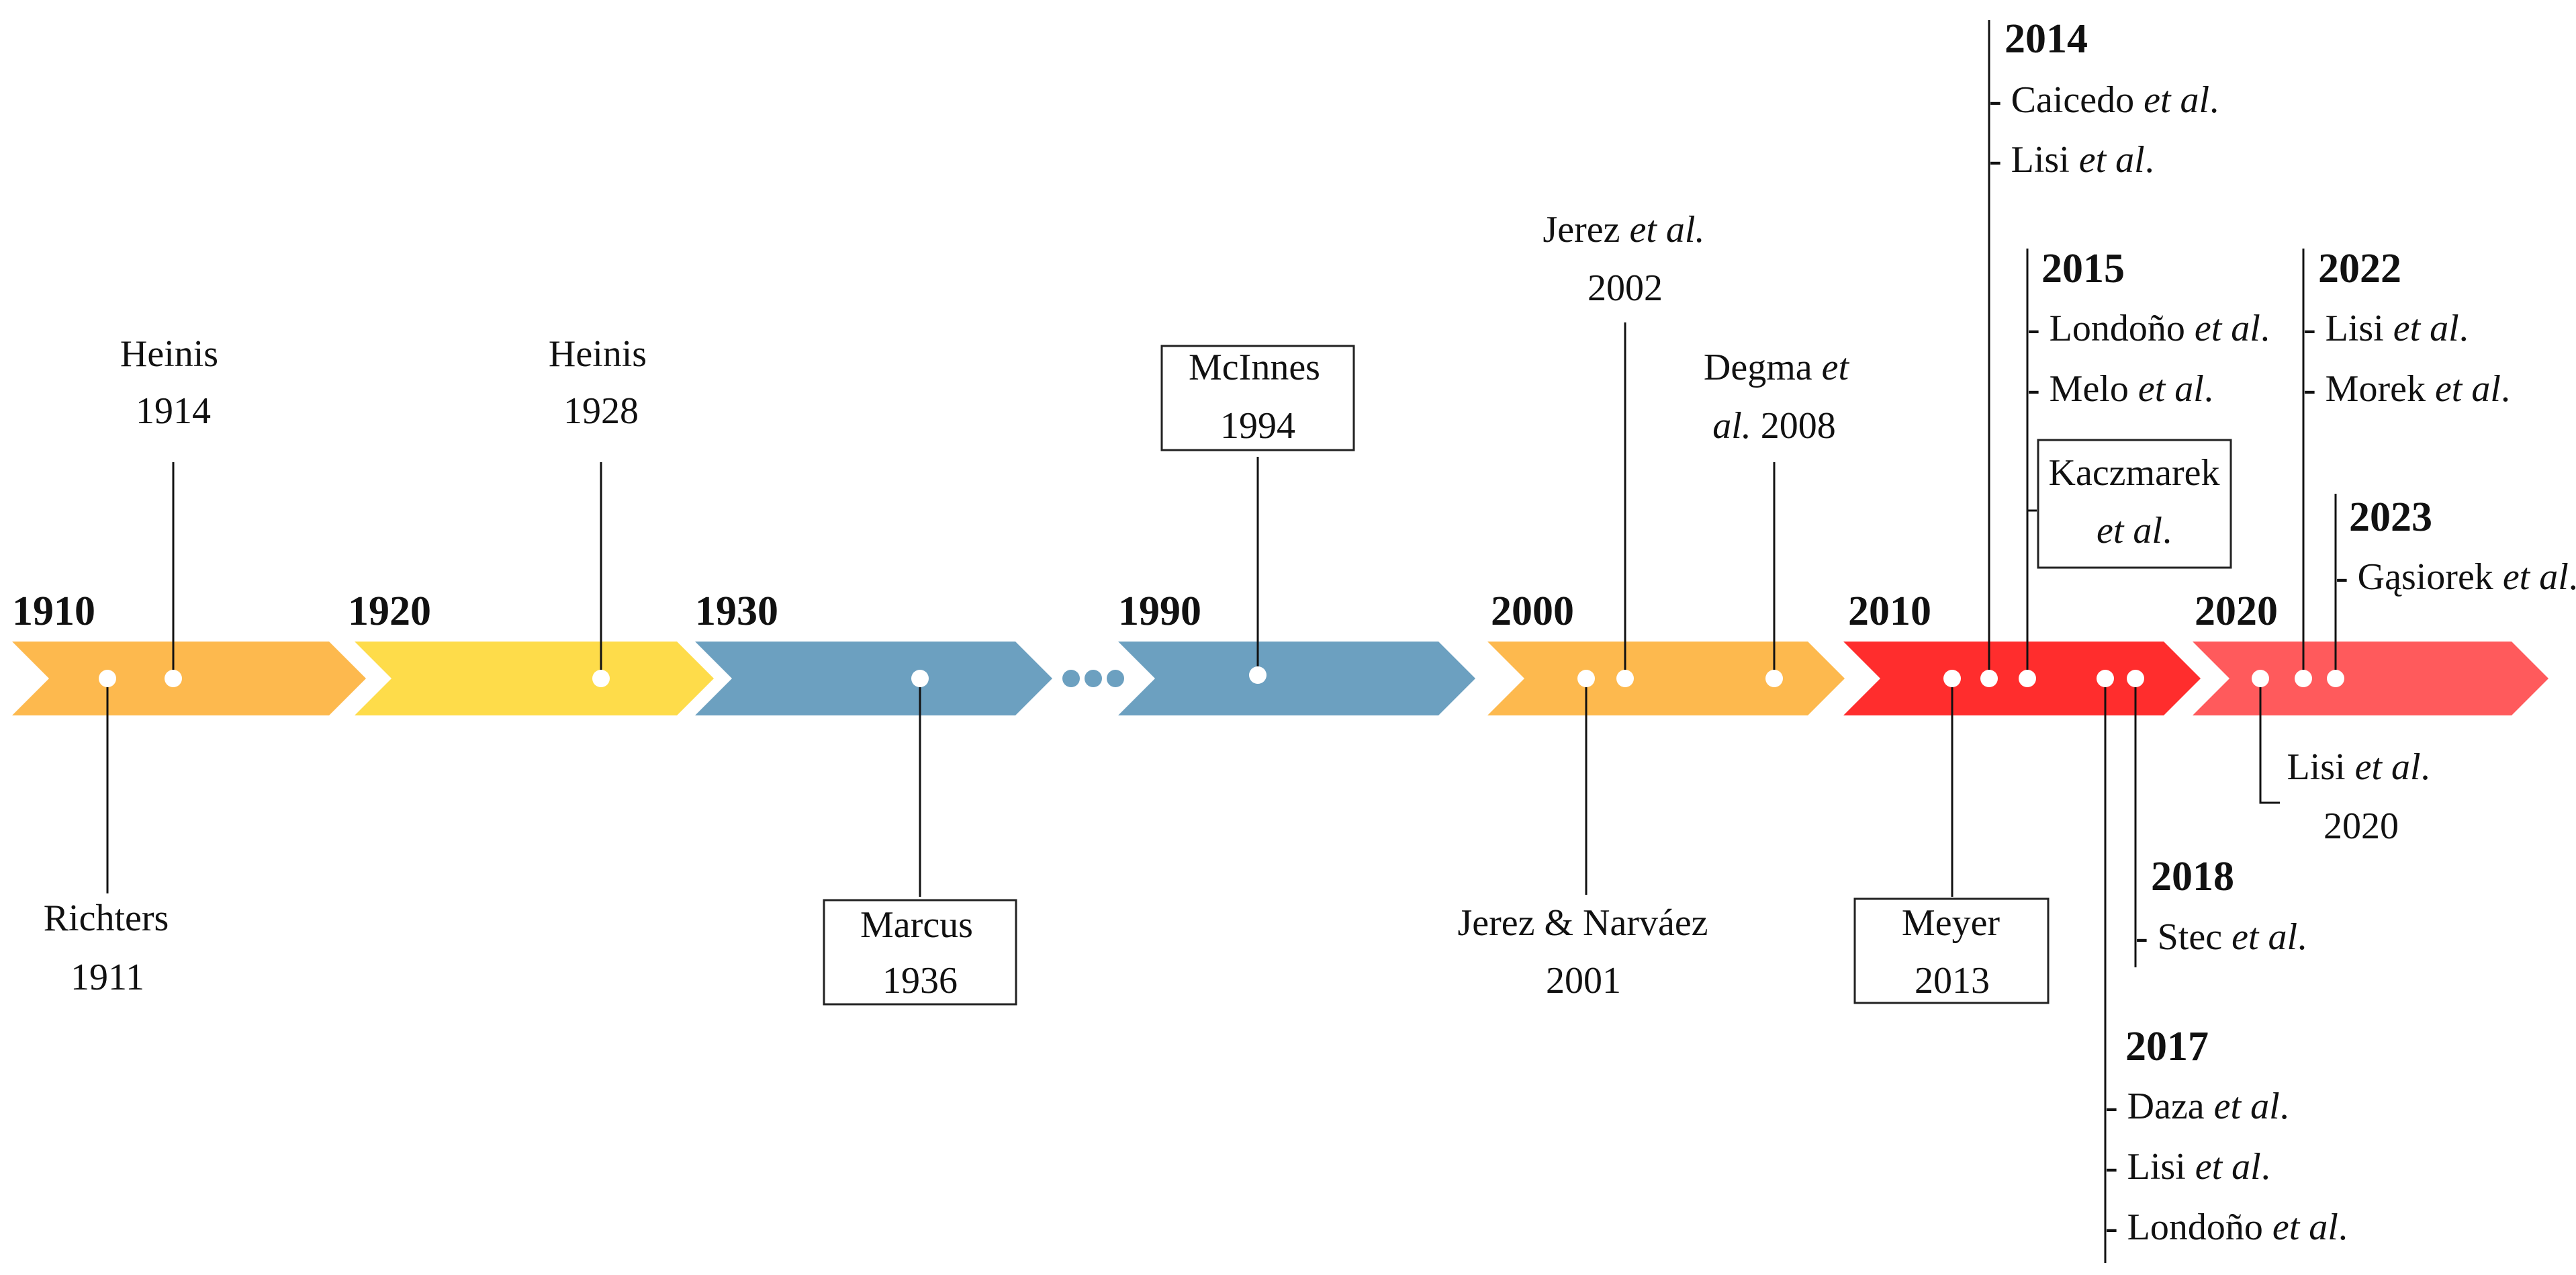 The image size is (2576, 1275). What do you see at coordinates (1774, 678) in the screenshot?
I see `node-2008` at bounding box center [1774, 678].